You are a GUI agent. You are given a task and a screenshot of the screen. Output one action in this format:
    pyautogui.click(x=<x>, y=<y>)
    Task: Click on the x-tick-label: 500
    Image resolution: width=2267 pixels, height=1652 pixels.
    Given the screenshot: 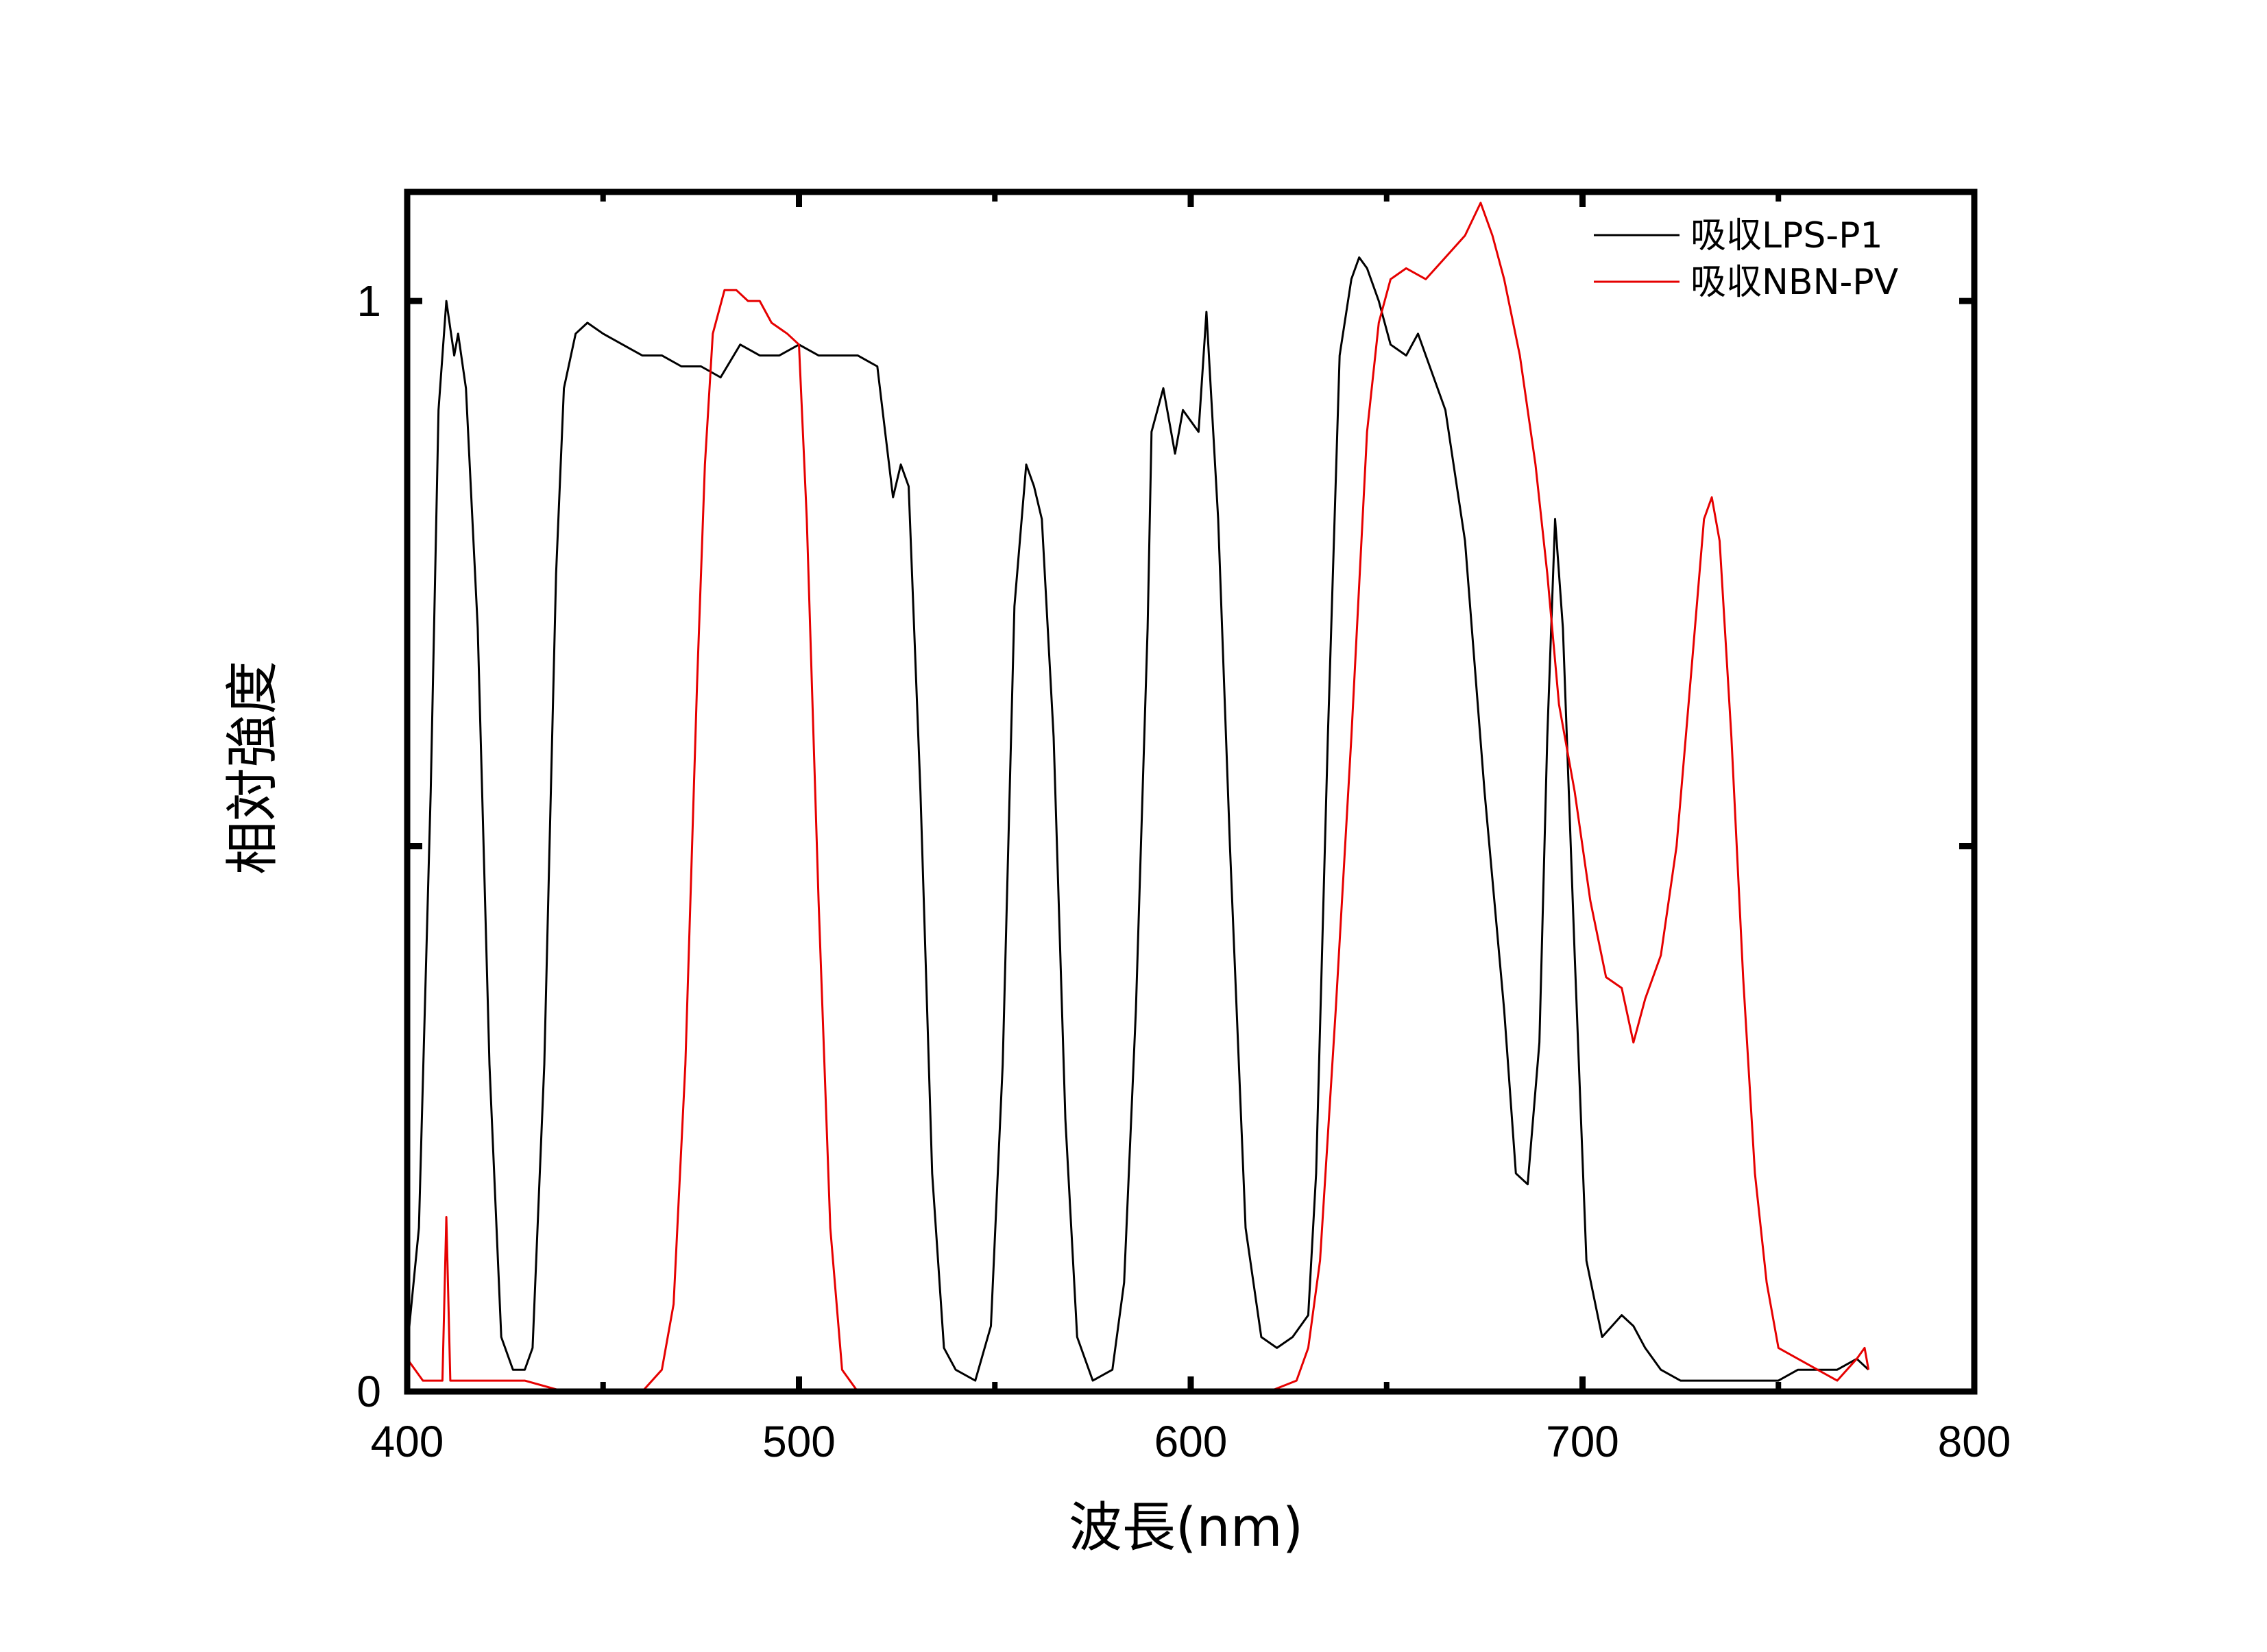 What is the action you would take?
    pyautogui.click(x=799, y=1442)
    